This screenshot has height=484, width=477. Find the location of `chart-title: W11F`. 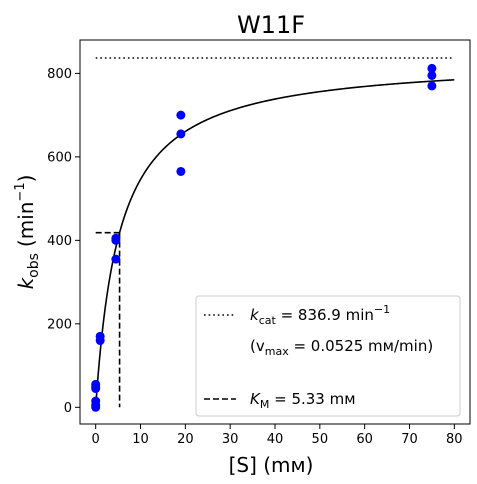

chart-title: W11F is located at coordinates (271, 25).